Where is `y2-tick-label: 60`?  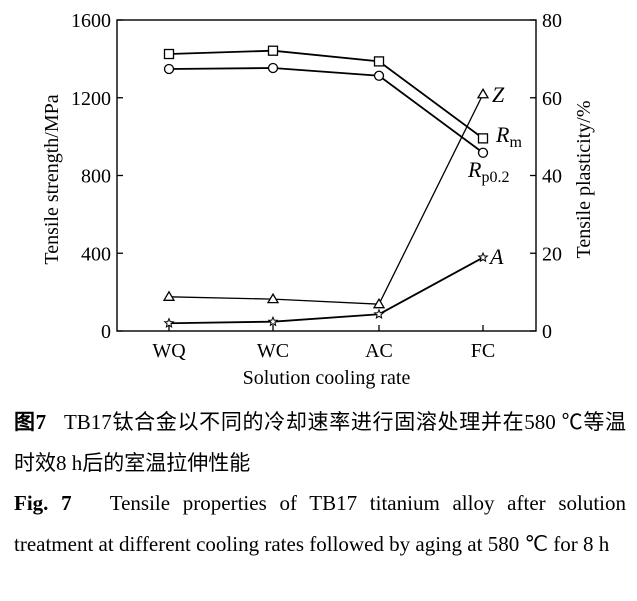
y2-tick-label: 60 is located at coordinates (552, 99).